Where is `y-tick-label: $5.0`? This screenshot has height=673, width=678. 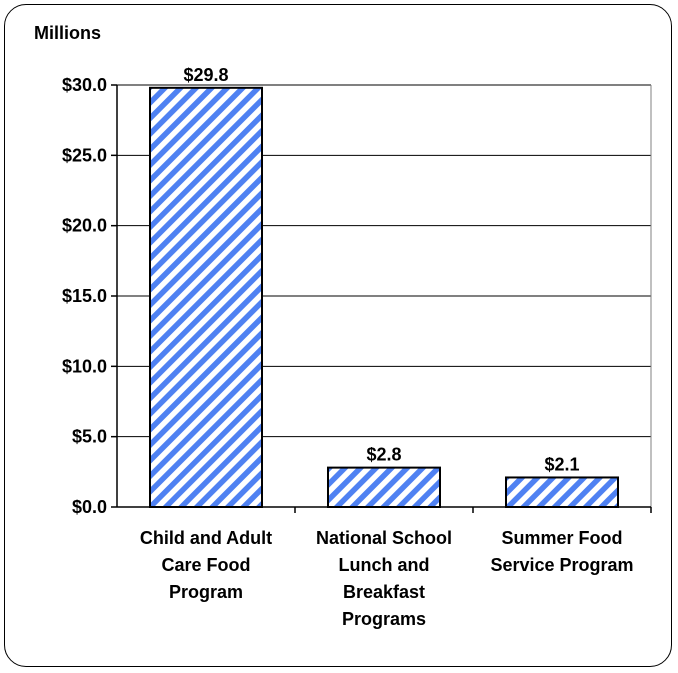
y-tick-label: $5.0 is located at coordinates (89, 437).